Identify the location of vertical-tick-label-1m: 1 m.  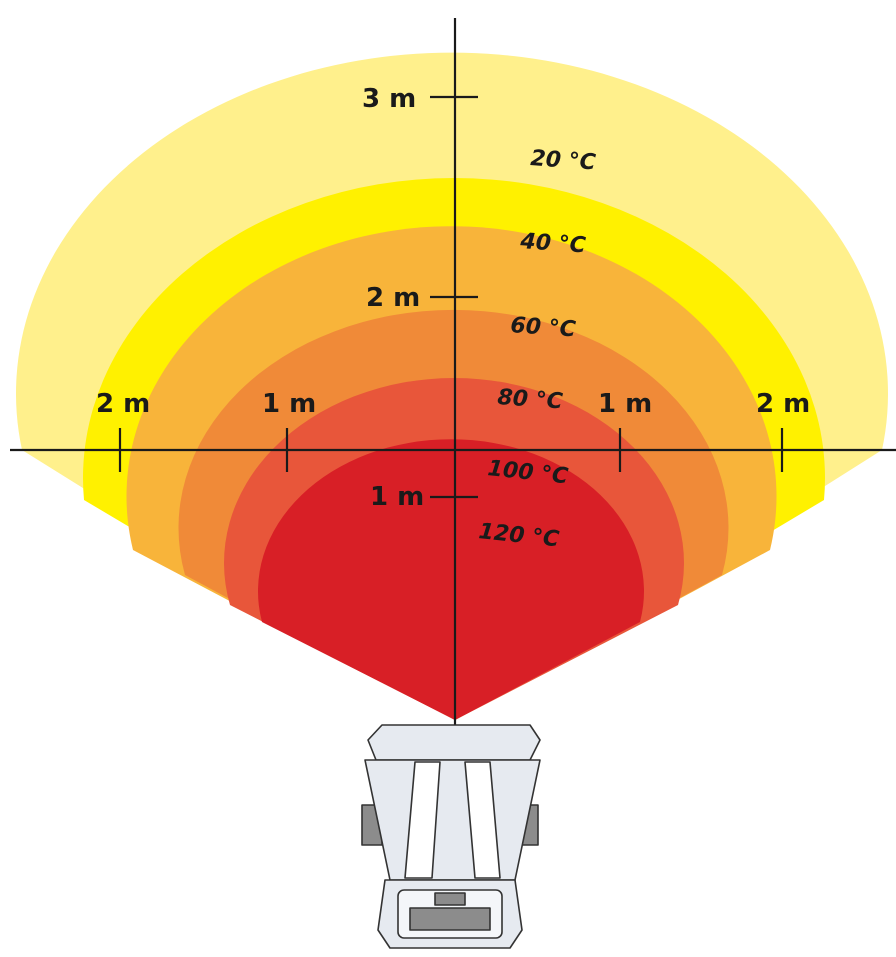
(397, 497).